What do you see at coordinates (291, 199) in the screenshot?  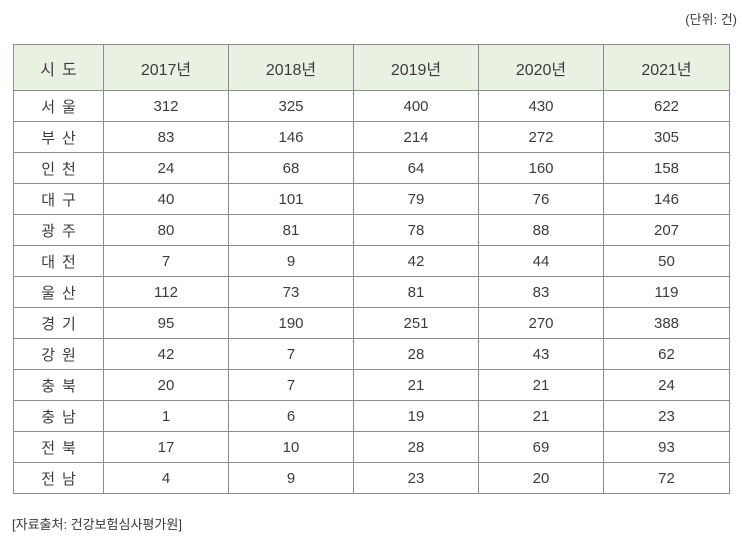 I see `value-cell: 101` at bounding box center [291, 199].